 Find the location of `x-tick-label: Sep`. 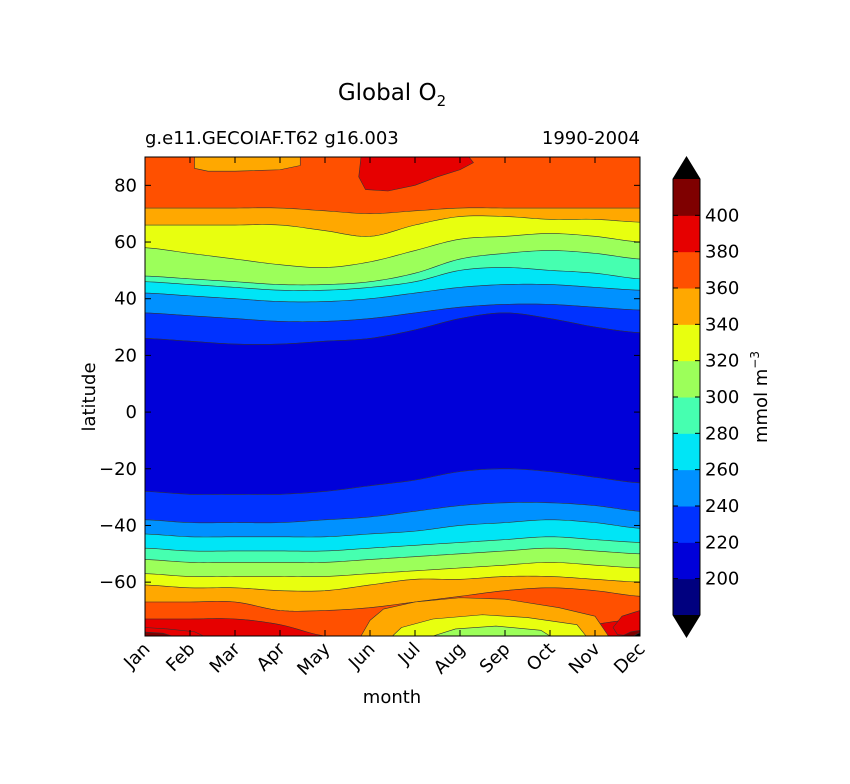

x-tick-label: Sep is located at coordinates (495, 658).